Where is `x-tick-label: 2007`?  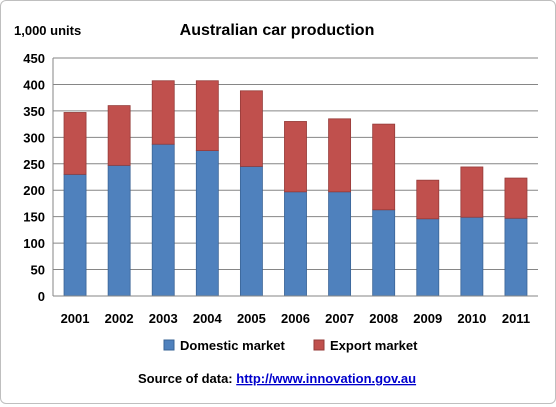 x-tick-label: 2007 is located at coordinates (339, 318).